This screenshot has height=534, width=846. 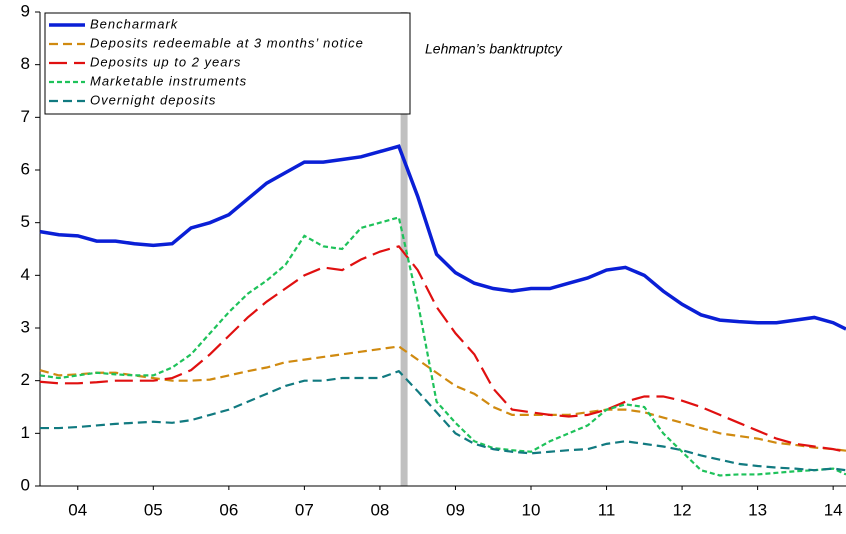 I want to click on x-tick-label: 12, so click(x=682, y=509).